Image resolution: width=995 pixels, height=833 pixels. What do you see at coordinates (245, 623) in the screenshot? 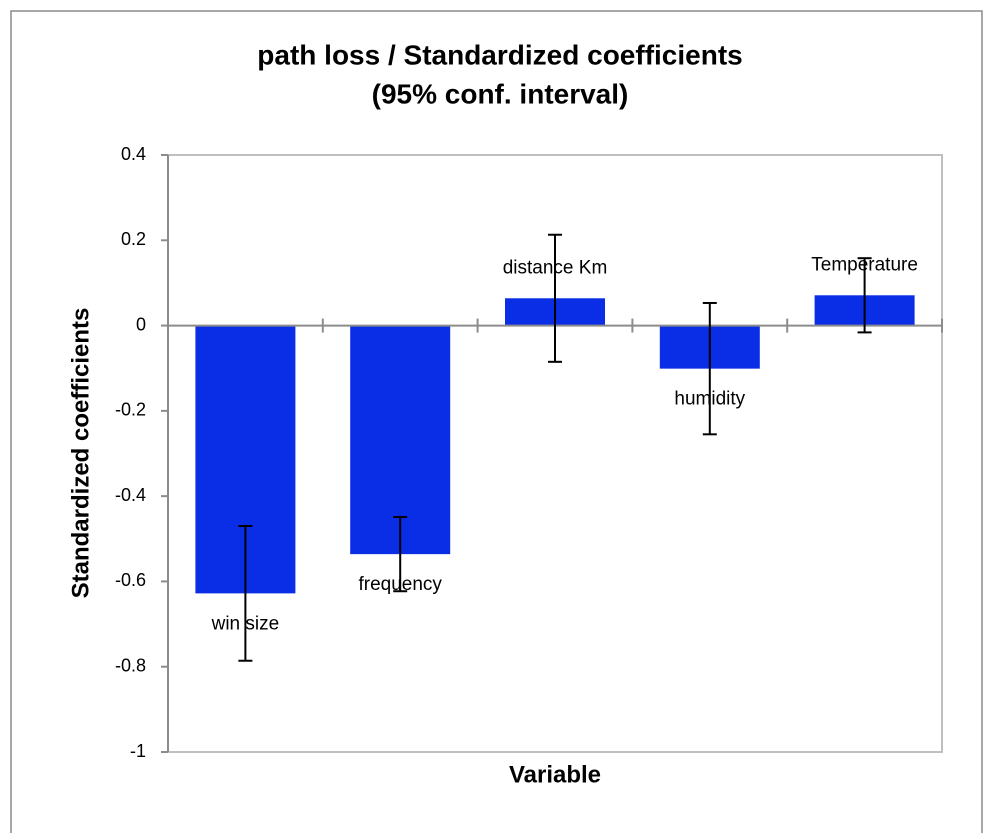
I see `category-label: win size` at bounding box center [245, 623].